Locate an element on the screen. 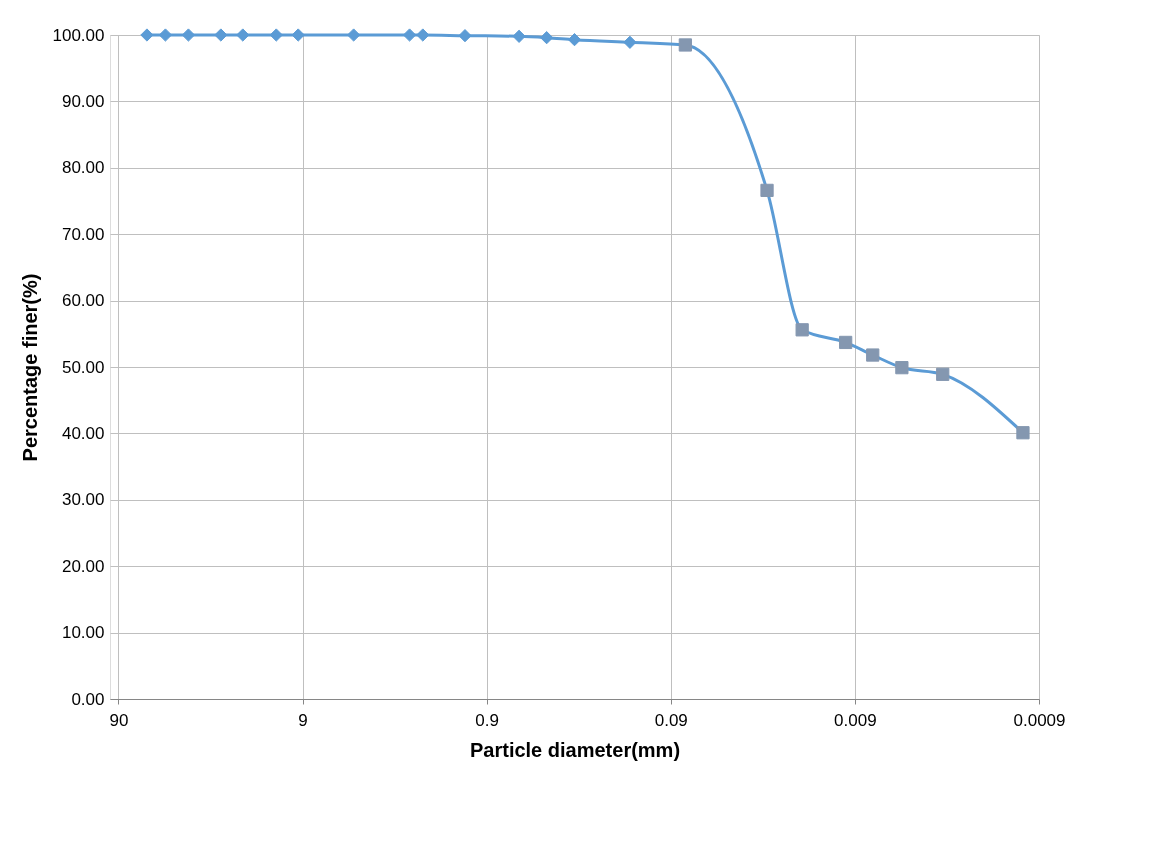 This screenshot has height=841, width=1164. x-tick-label: 9 is located at coordinates (303, 720).